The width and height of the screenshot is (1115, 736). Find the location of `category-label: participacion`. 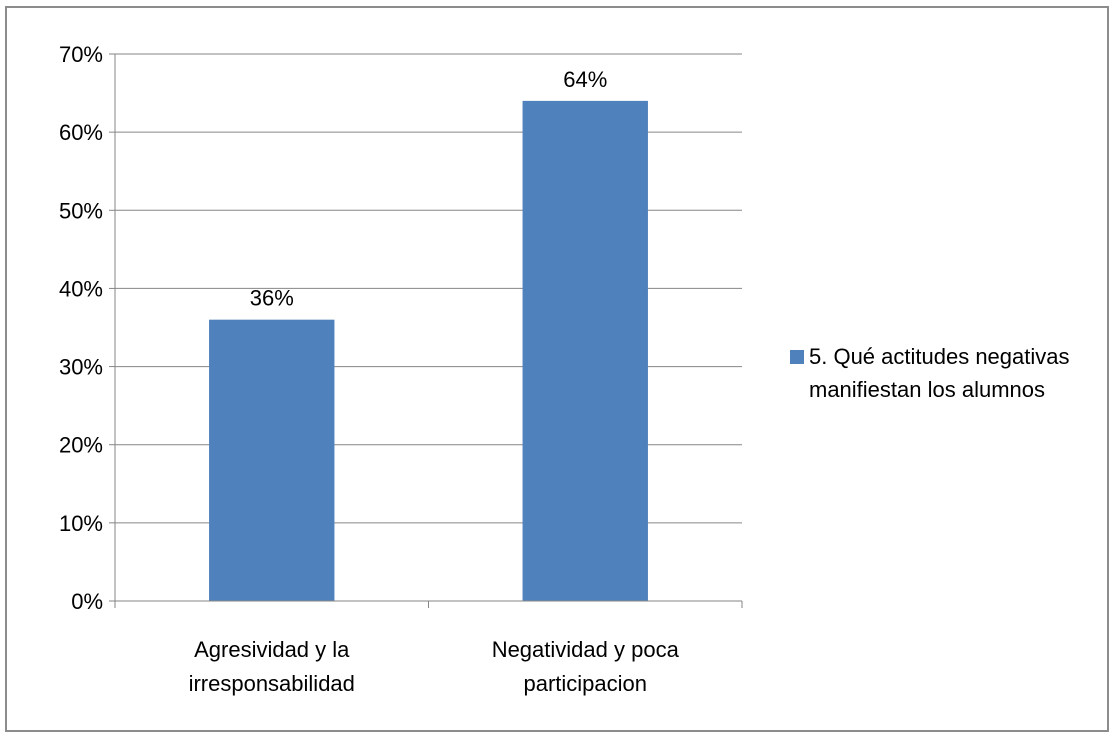

category-label: participacion is located at coordinates (585, 683).